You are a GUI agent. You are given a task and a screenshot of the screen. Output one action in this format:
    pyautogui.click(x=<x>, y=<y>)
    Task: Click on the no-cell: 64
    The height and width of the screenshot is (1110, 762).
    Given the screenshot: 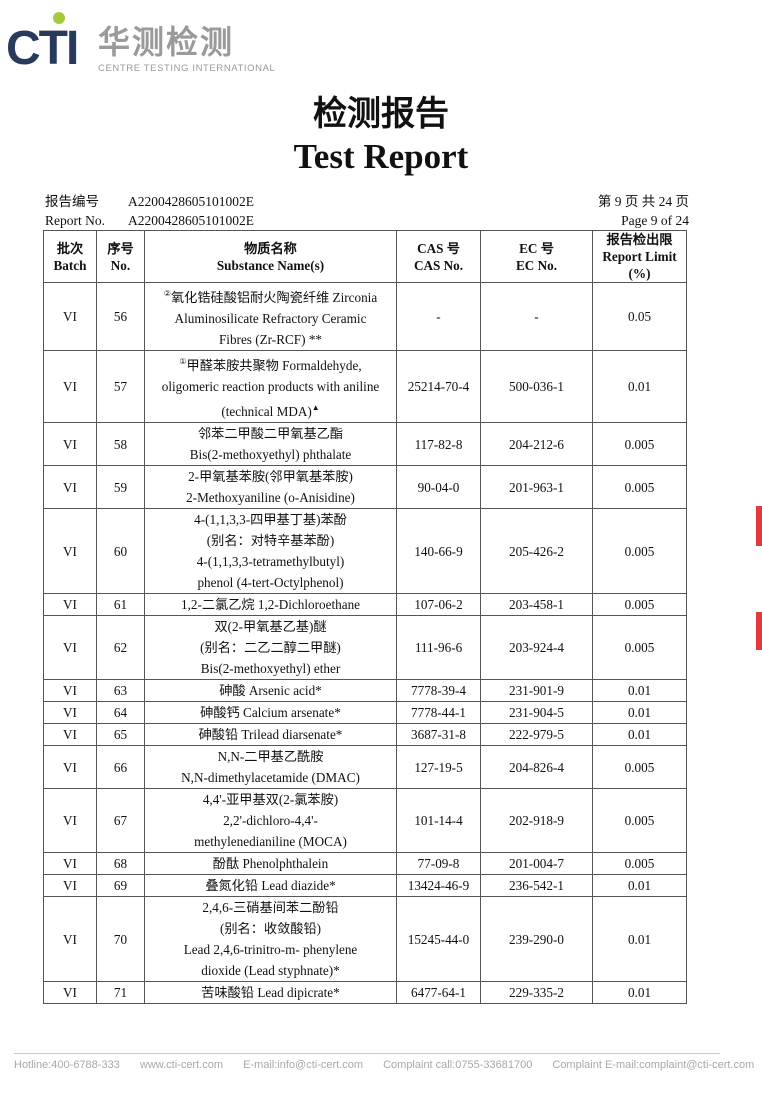 What is the action you would take?
    pyautogui.click(x=120, y=712)
    